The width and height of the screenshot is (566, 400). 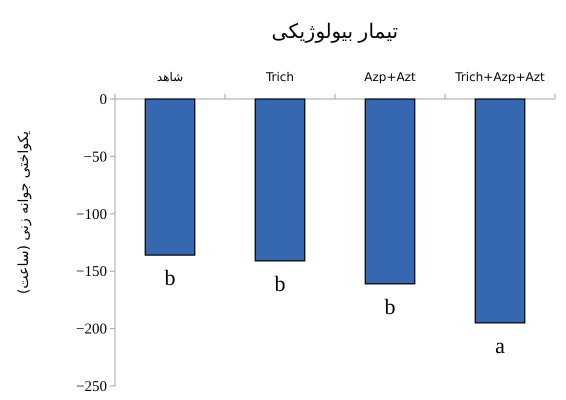 I want to click on y-tick-label: −150, so click(x=91, y=272).